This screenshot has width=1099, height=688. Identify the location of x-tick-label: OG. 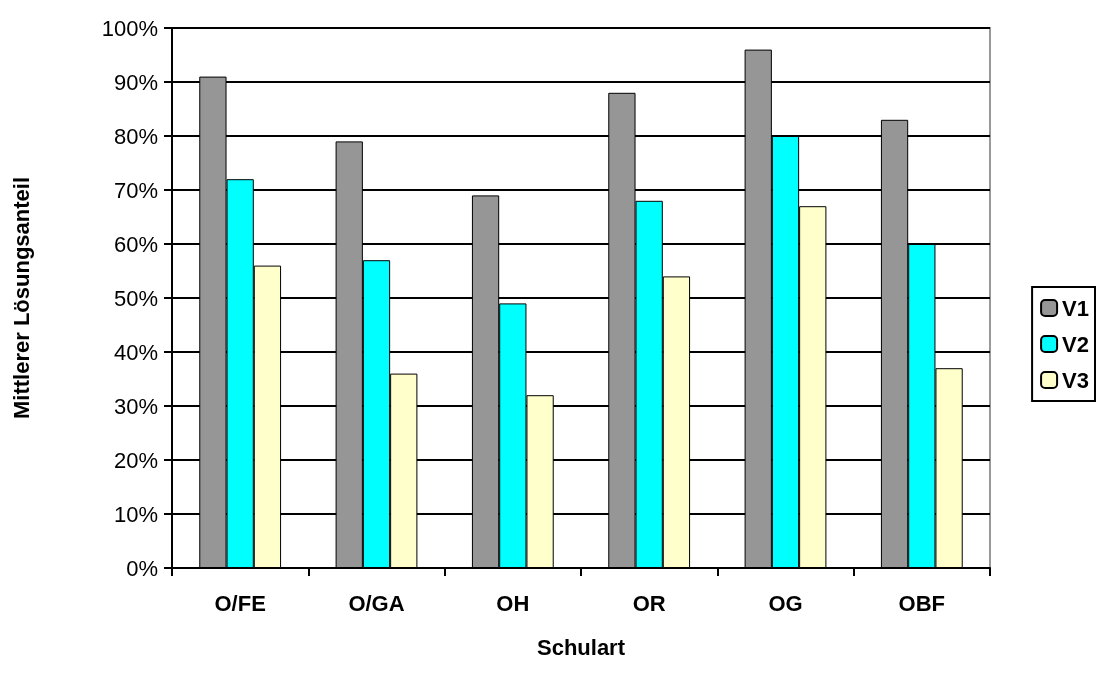
(785, 603).